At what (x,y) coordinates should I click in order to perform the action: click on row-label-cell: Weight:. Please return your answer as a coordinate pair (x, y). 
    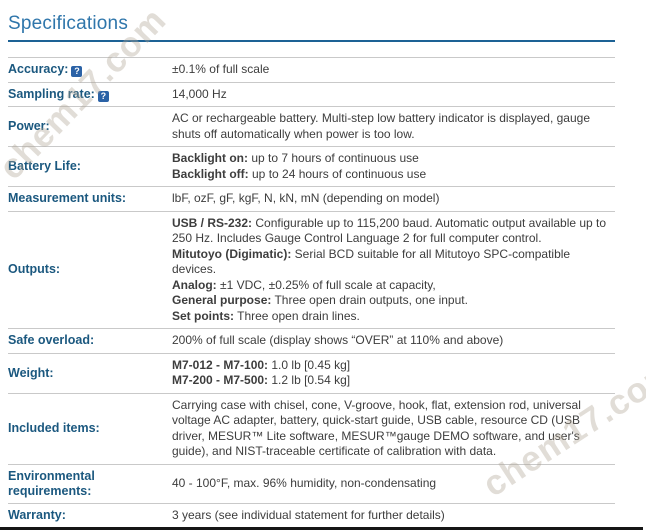
    Looking at the image, I should click on (90, 373).